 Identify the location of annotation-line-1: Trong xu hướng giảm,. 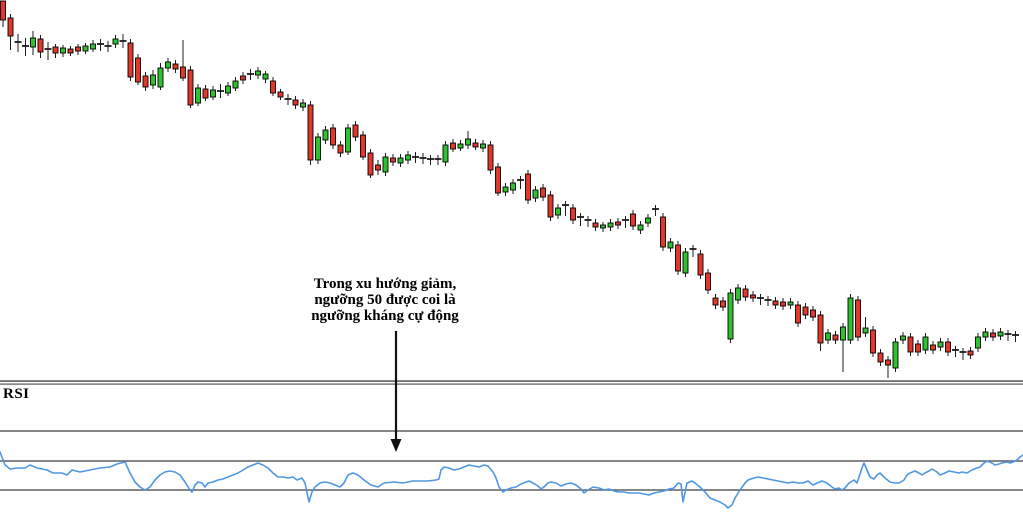
(385, 284).